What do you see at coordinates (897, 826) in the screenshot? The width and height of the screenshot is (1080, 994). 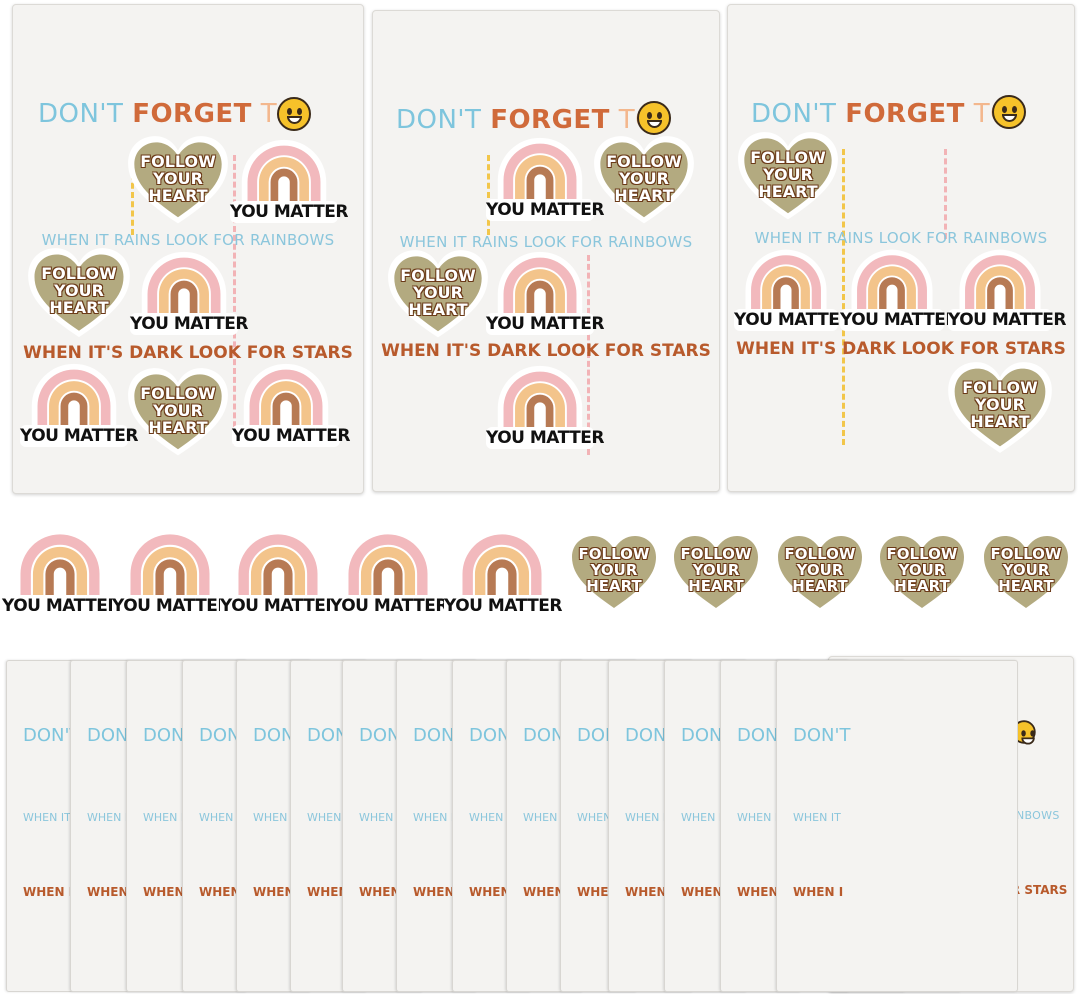 I see `stacked-card: DON'T WHEN IT WHEN I` at bounding box center [897, 826].